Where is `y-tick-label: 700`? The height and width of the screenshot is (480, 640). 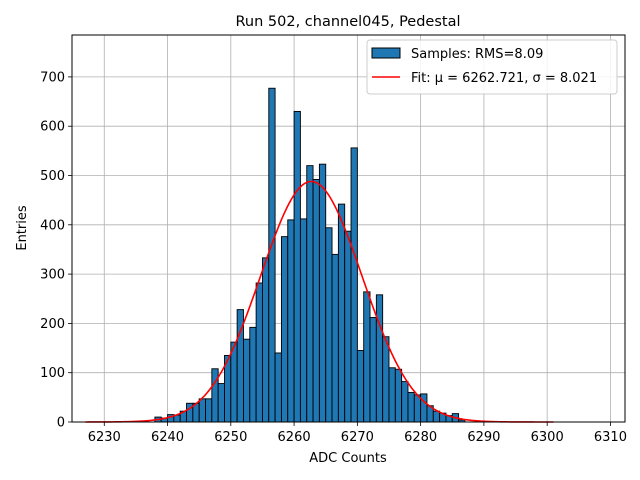 y-tick-label: 700 is located at coordinates (52, 77).